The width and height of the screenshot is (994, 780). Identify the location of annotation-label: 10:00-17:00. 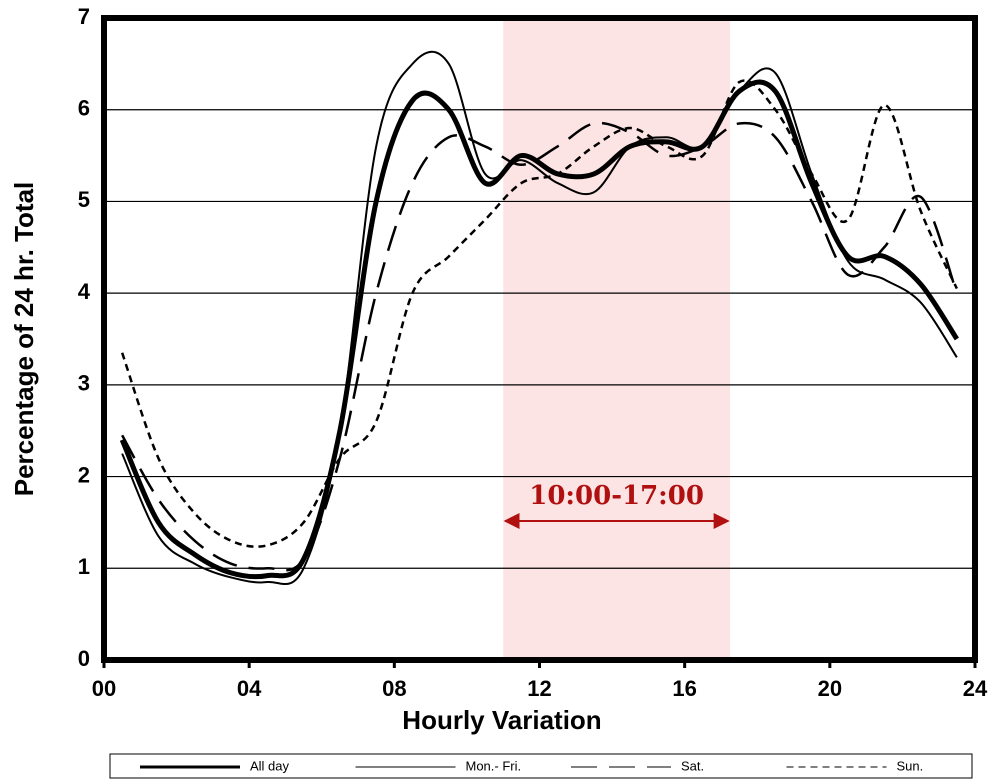
(616, 496).